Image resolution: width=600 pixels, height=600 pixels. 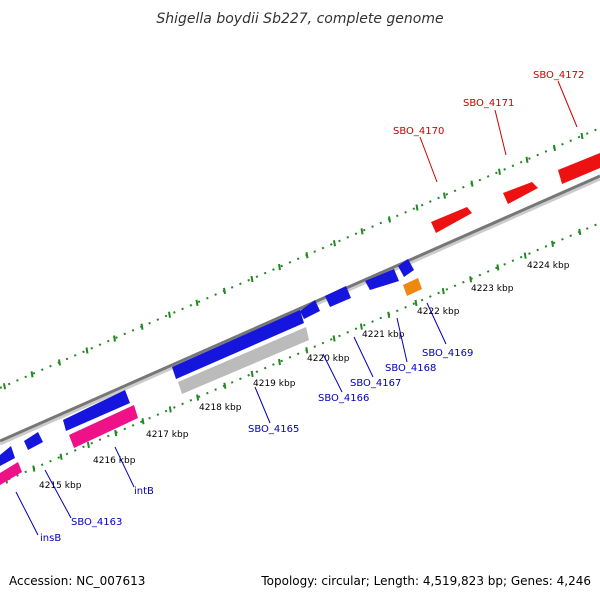 What do you see at coordinates (77, 581) in the screenshot?
I see `accession-text: Accession: NC_007613` at bounding box center [77, 581].